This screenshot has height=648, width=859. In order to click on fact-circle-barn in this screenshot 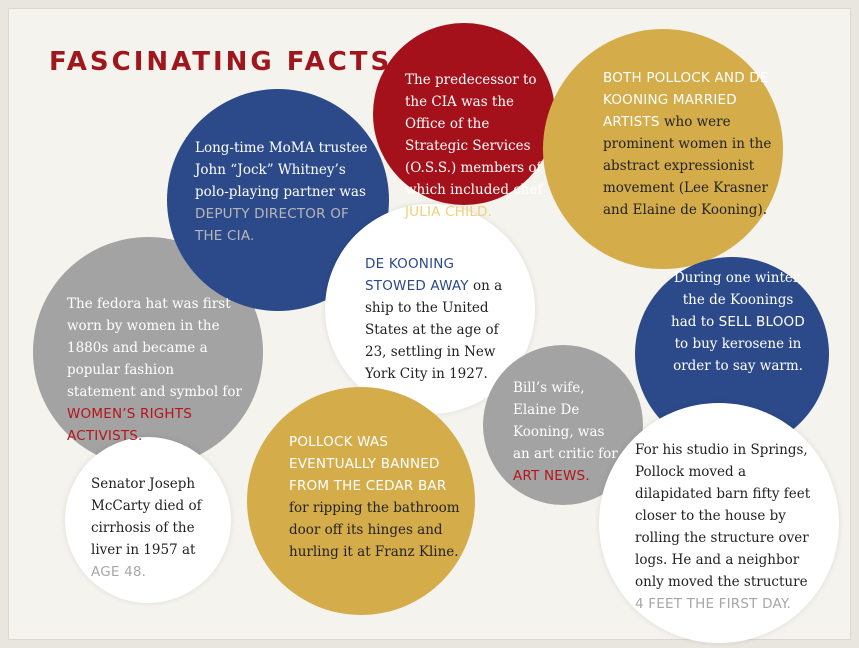, I will do `click(719, 523)`.